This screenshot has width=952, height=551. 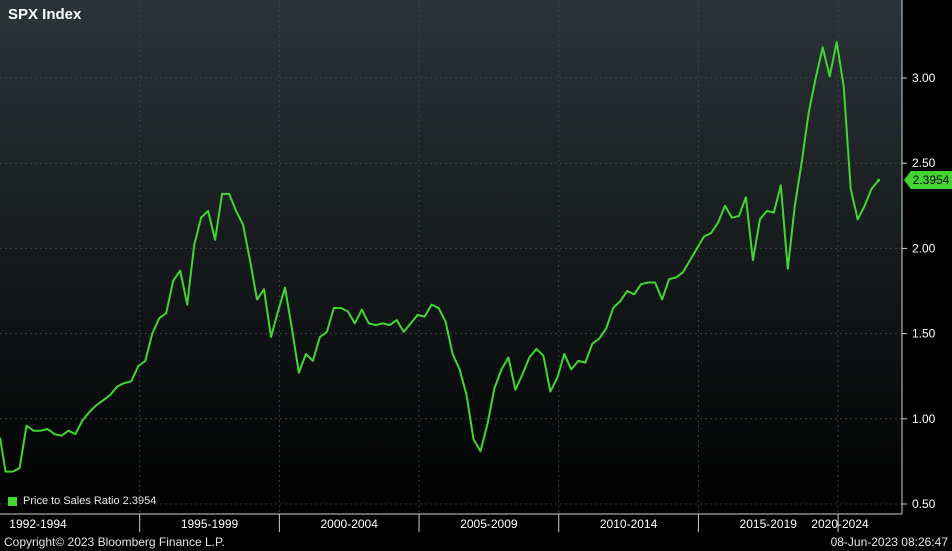 What do you see at coordinates (924, 504) in the screenshot?
I see `y-tick-label: 0.50` at bounding box center [924, 504].